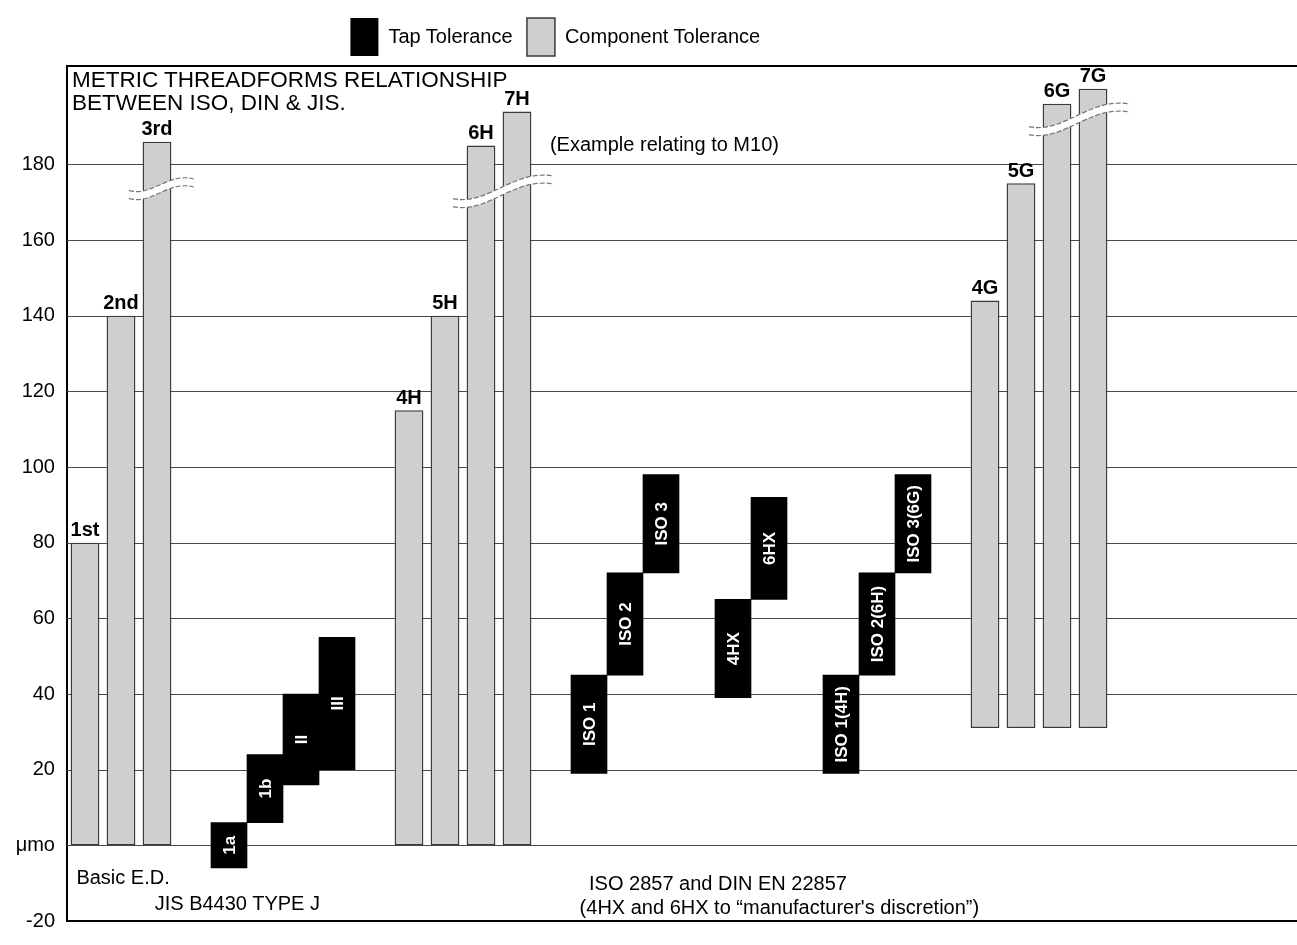 This screenshot has height=945, width=1297. I want to click on legend-label: Tap Tolerance, so click(450, 35).